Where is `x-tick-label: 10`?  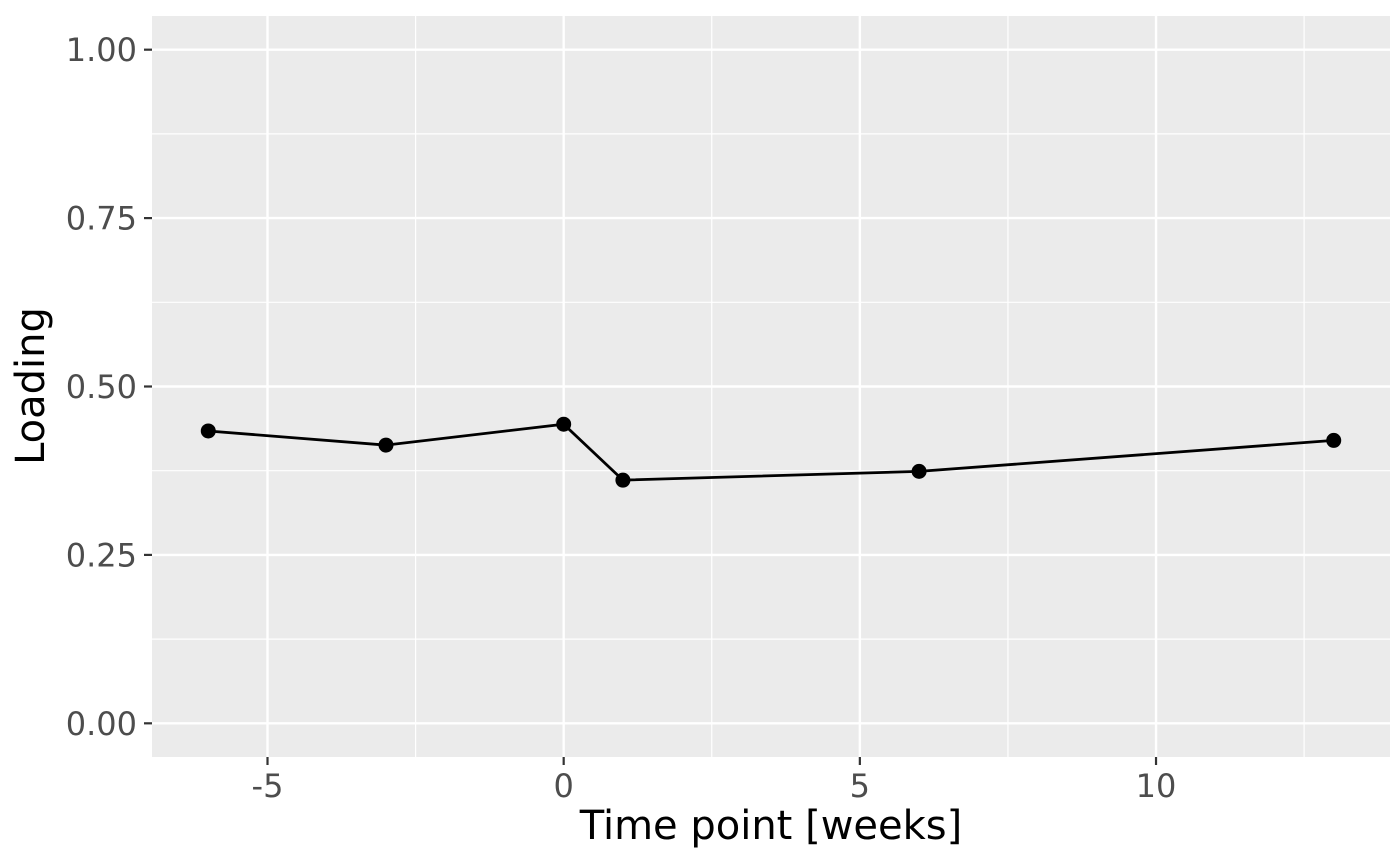
x-tick-label: 10 is located at coordinates (1156, 786).